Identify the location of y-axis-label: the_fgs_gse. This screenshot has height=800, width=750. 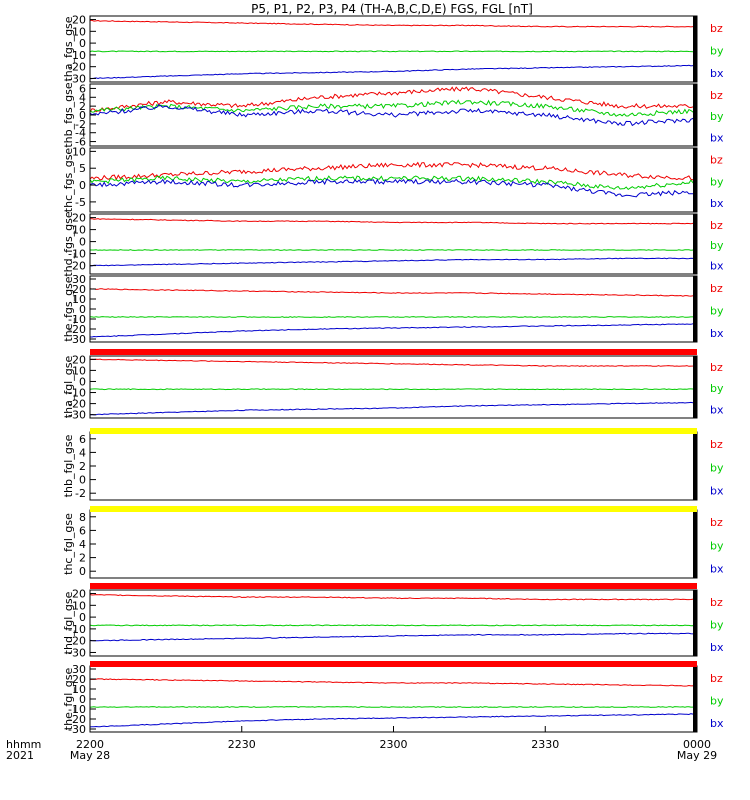
(68, 308).